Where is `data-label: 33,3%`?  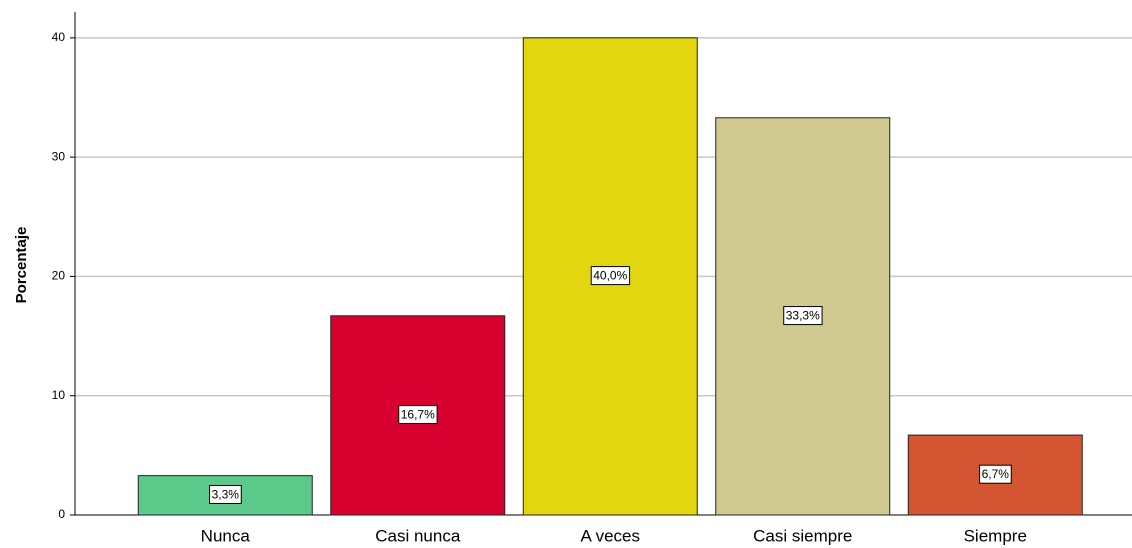
data-label: 33,3% is located at coordinates (803, 316).